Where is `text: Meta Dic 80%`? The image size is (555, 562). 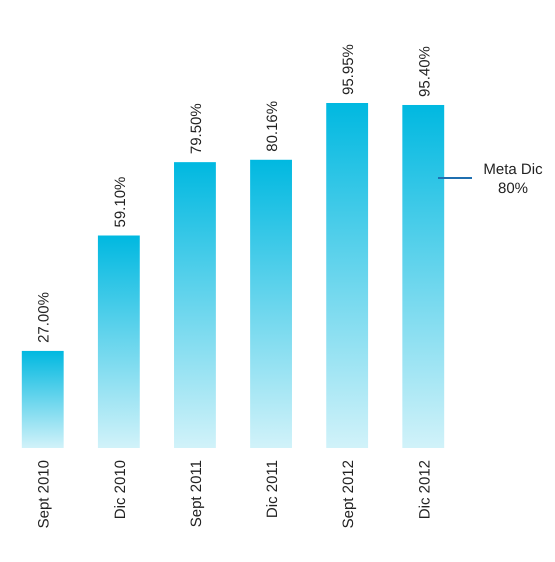
text: Meta Dic 80% is located at coordinates (513, 179).